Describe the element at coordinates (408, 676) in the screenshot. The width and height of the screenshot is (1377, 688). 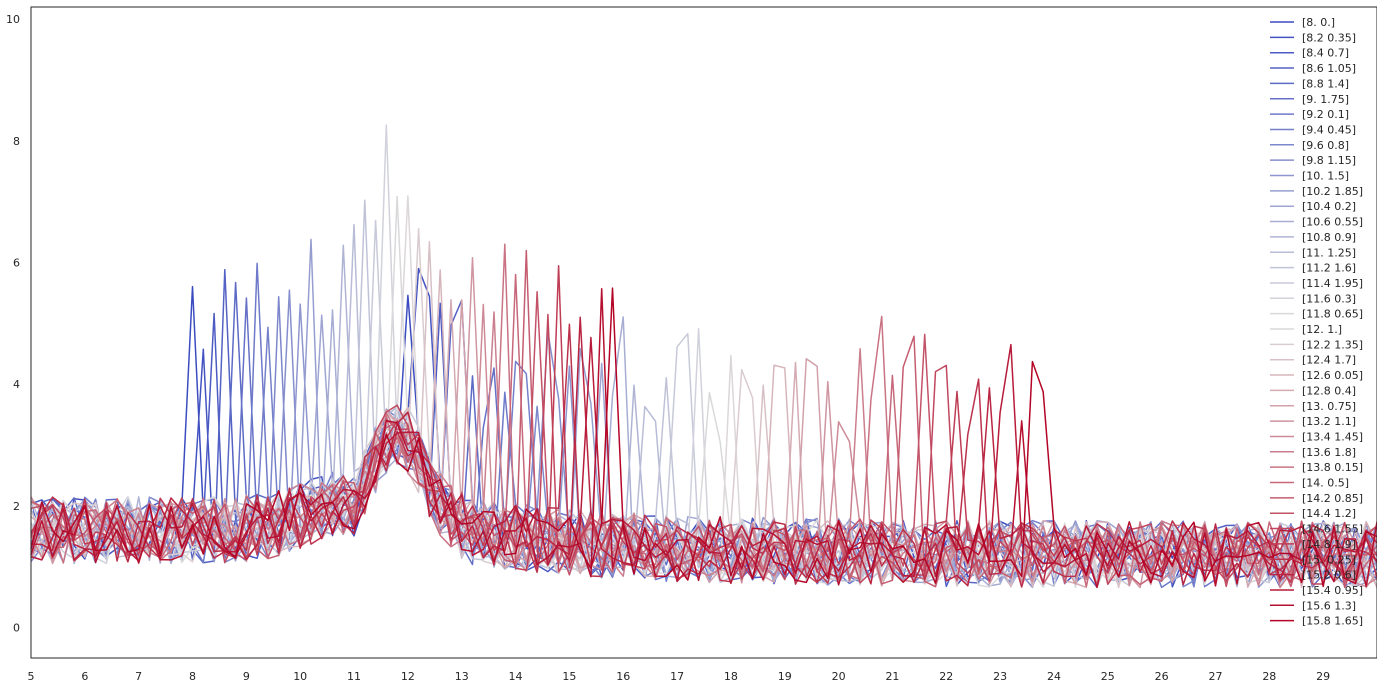
I see `x-tick-label: 12` at that location.